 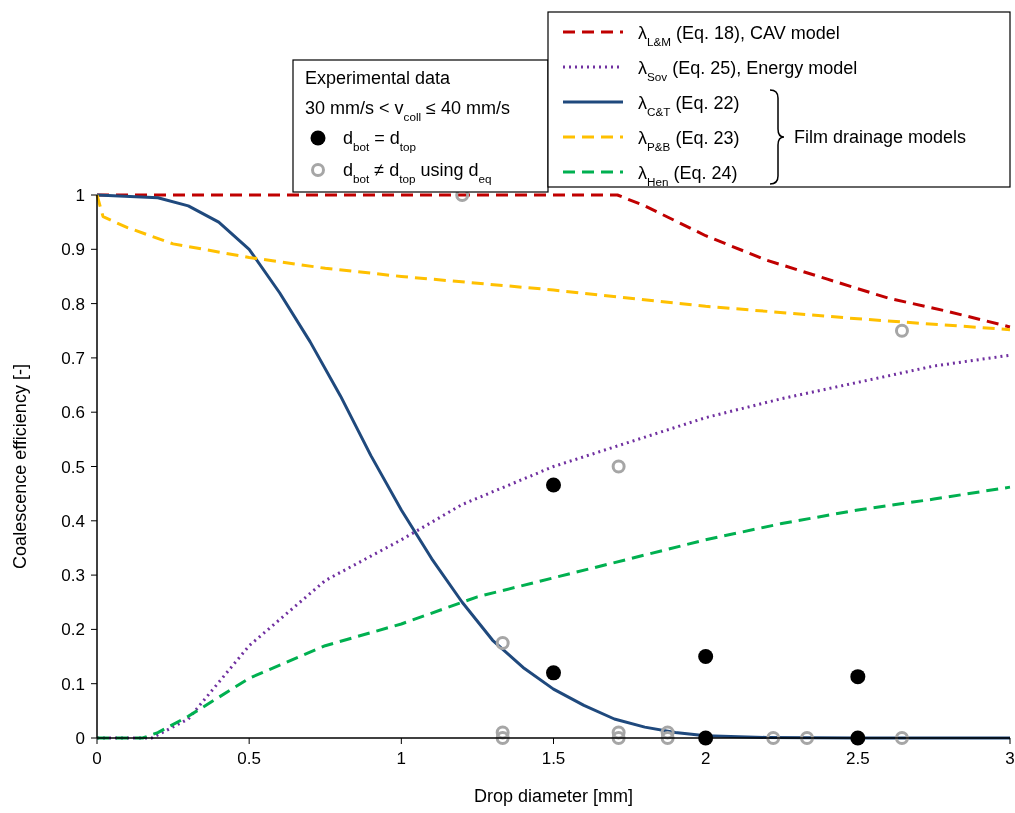 I want to click on y-tick-label: 0.4, so click(x=73, y=521).